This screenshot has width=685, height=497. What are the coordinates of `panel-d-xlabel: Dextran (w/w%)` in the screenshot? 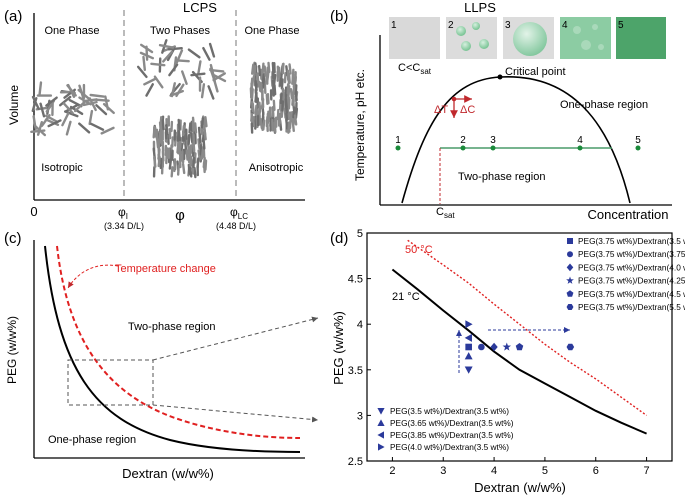 It's located at (520, 487).